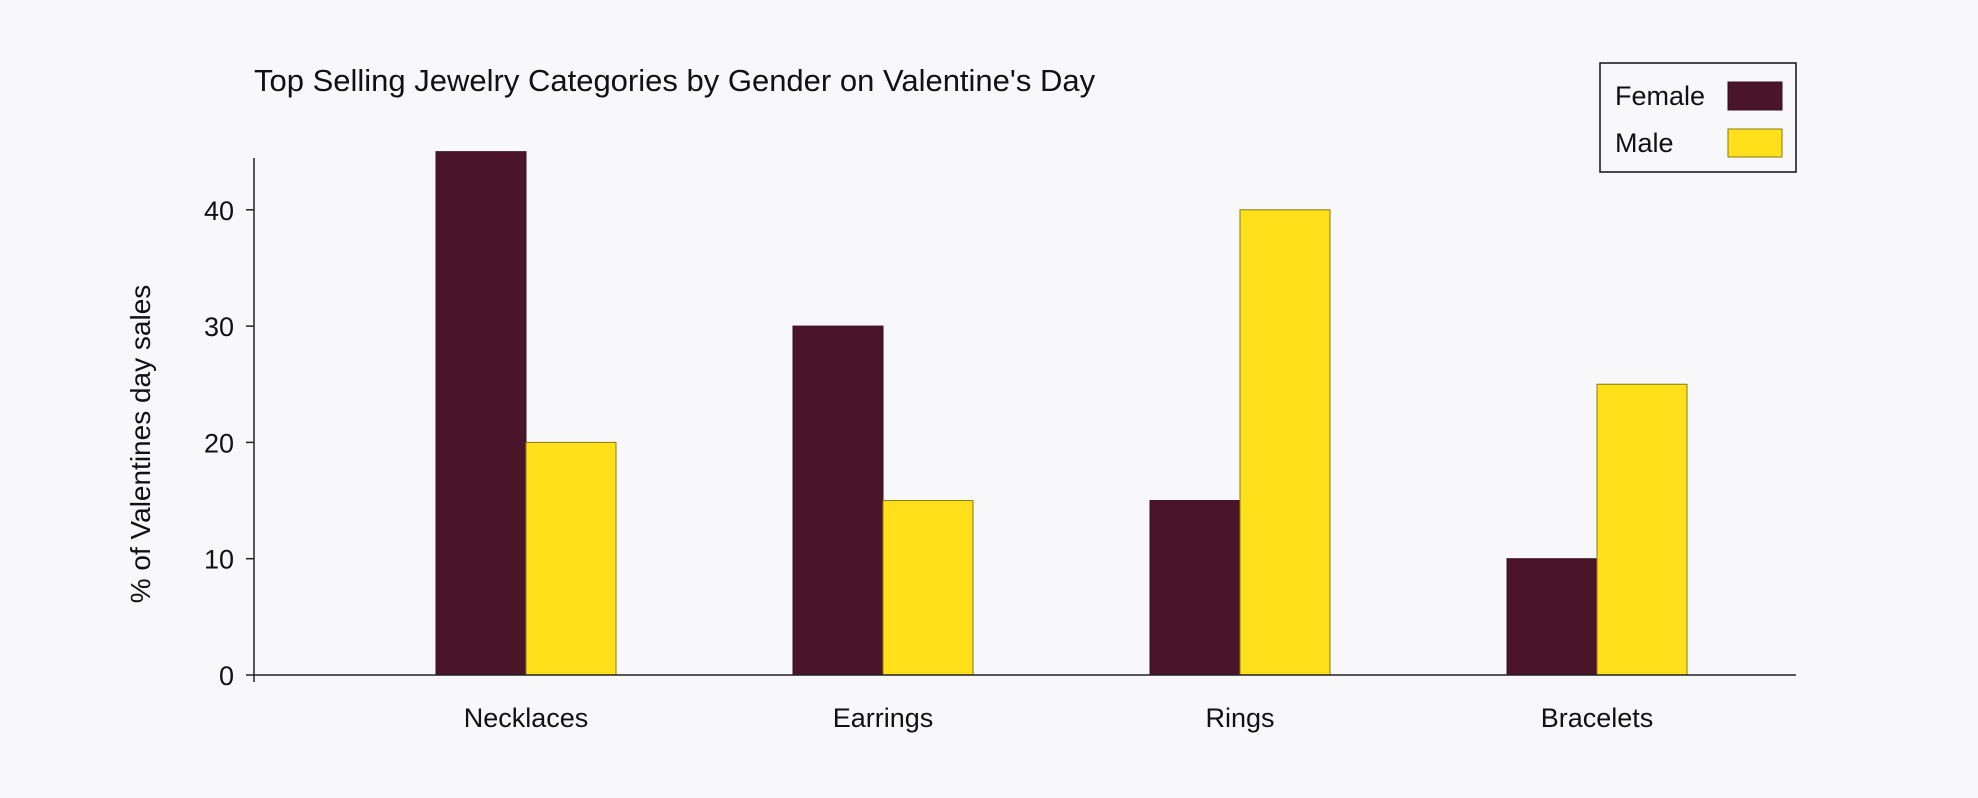 This screenshot has width=1978, height=798. What do you see at coordinates (928, 588) in the screenshot?
I see `bar-male-earrings` at bounding box center [928, 588].